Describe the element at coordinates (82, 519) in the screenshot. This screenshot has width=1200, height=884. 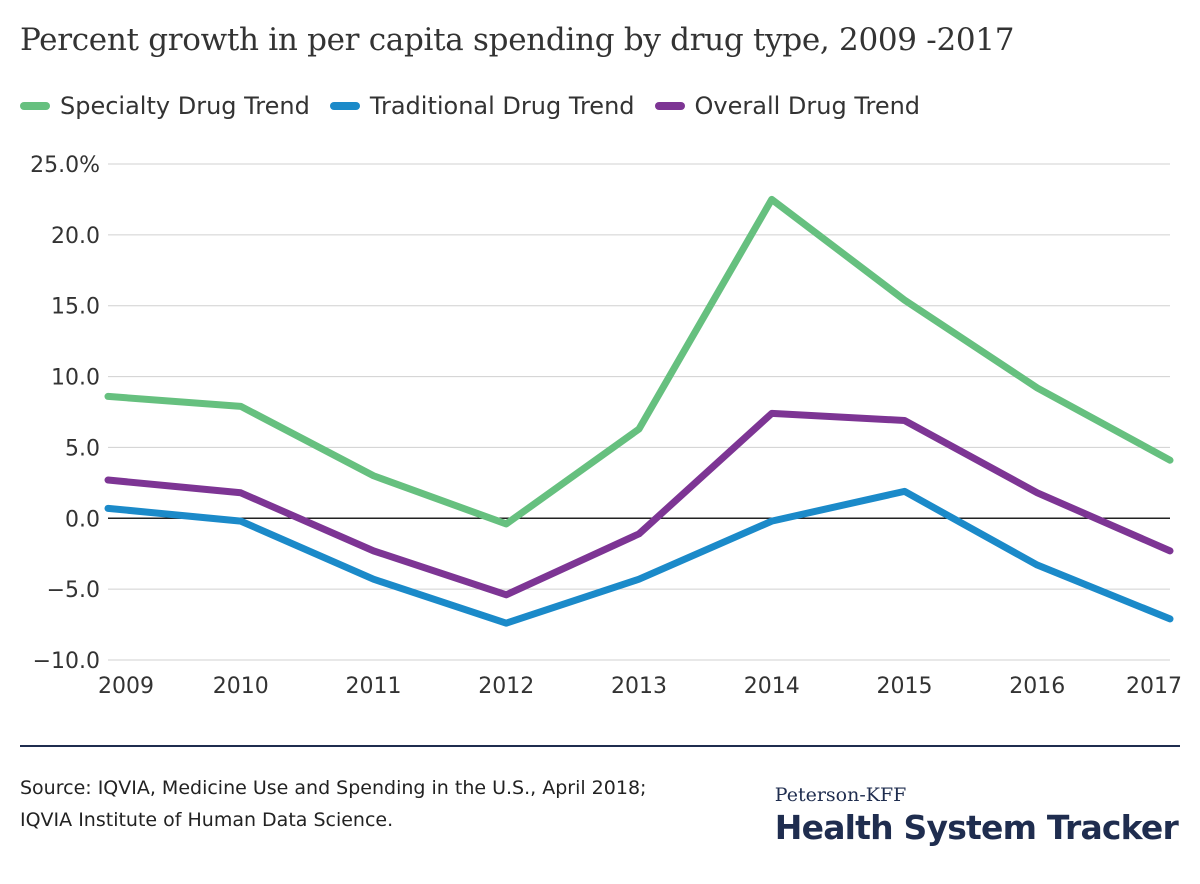
I see `y-tick-label: 0.0` at that location.